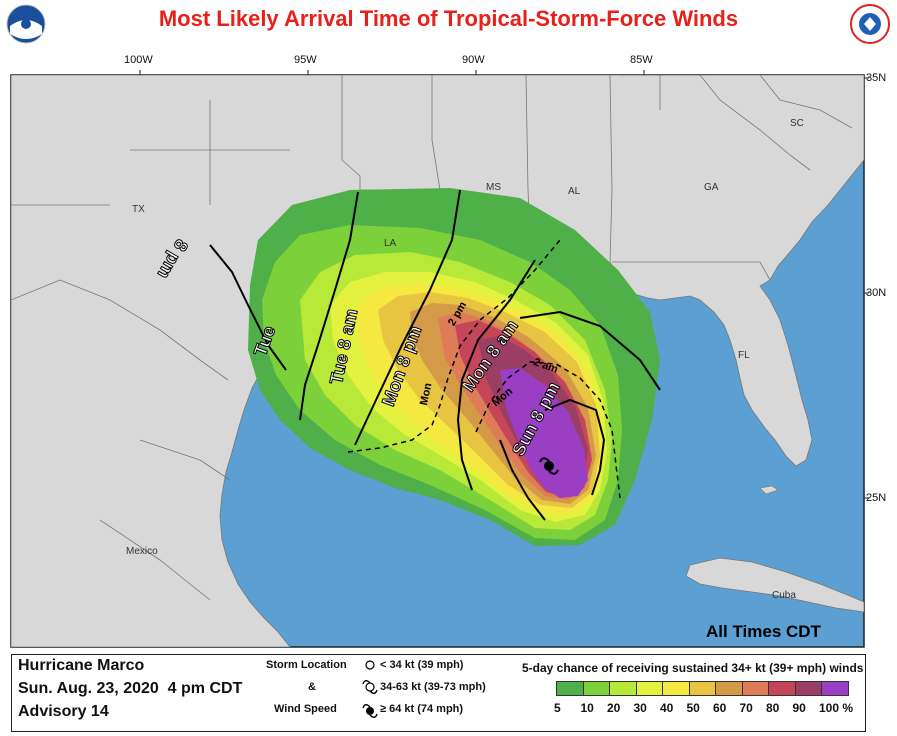  What do you see at coordinates (26, 24) in the screenshot?
I see `noaa-logo` at bounding box center [26, 24].